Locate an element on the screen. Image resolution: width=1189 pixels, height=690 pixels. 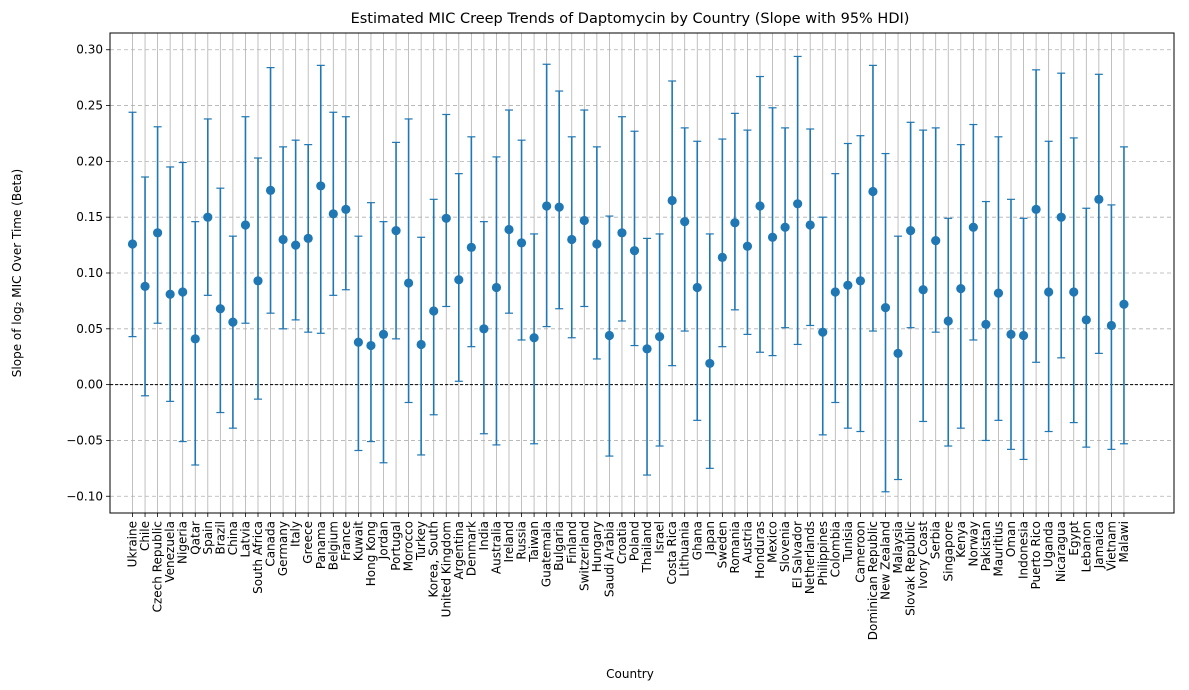
x-tick-label: Chile is located at coordinates (145, 536).